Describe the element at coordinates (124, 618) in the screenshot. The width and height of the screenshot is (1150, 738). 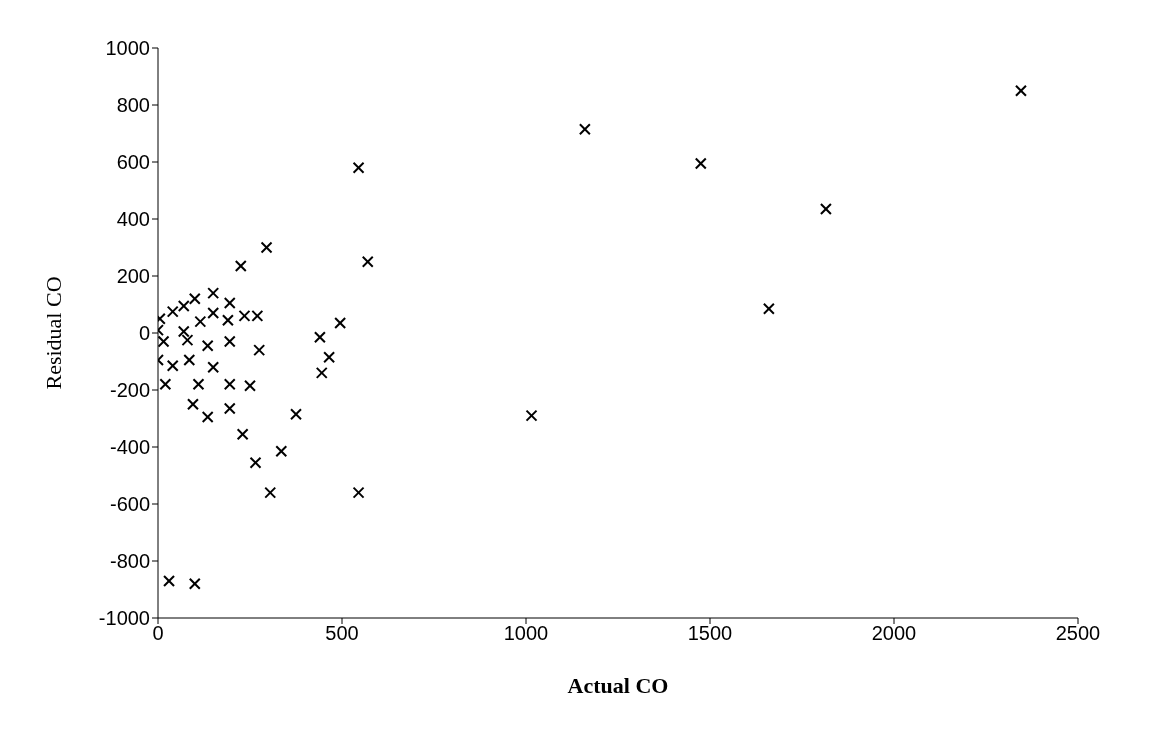
I see `y-tick-label: -1000` at that location.